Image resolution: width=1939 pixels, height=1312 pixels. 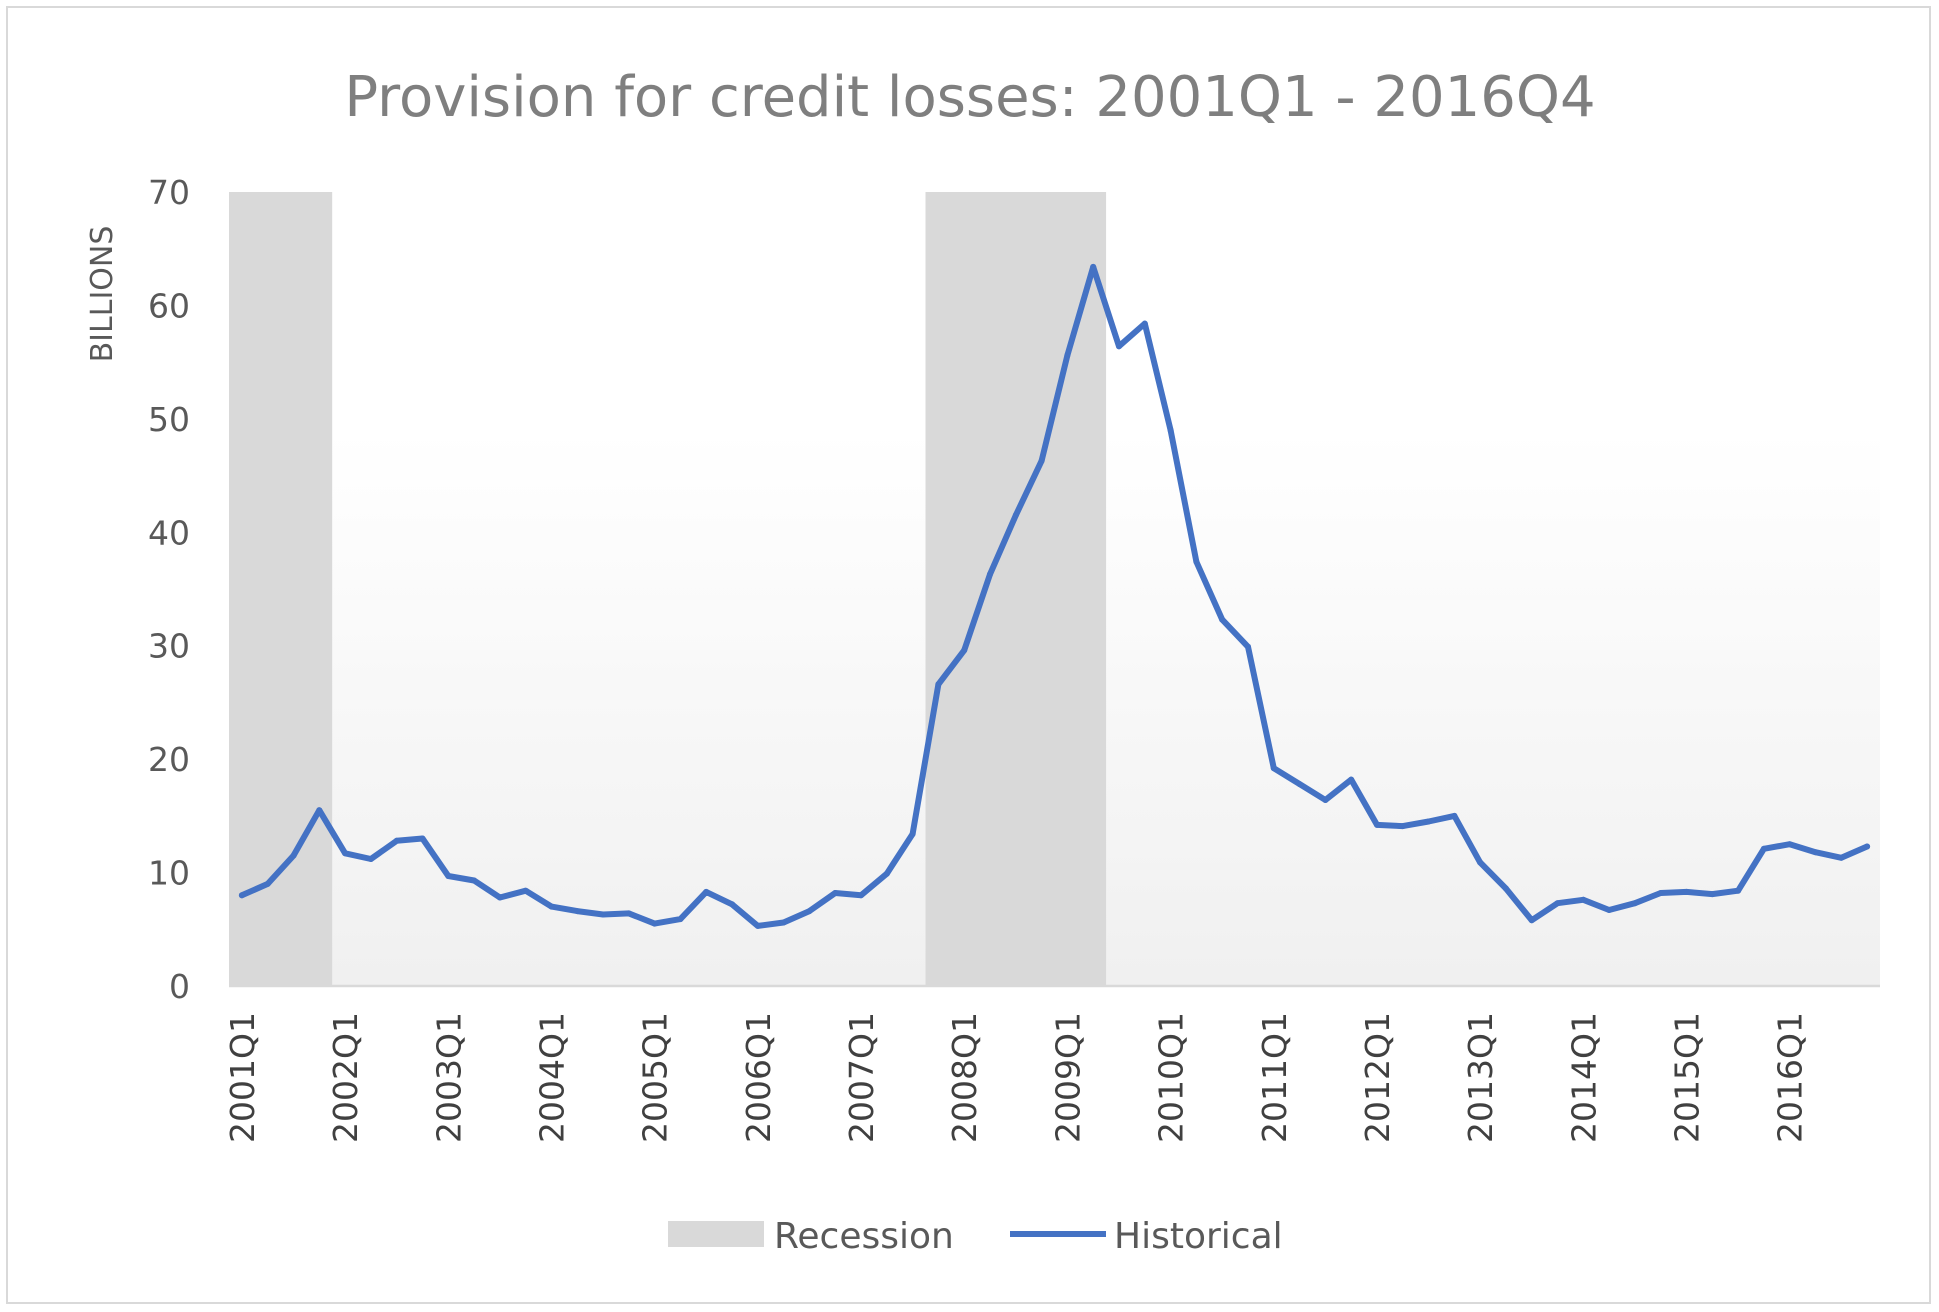 What do you see at coordinates (1687, 1077) in the screenshot?
I see `x-tick-label: 2015Q1` at bounding box center [1687, 1077].